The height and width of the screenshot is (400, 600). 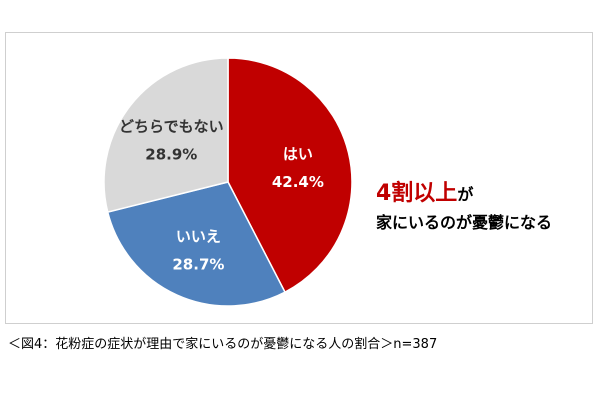 What do you see at coordinates (201, 344) in the screenshot?
I see `caption-text: ＜図4：花粉症の症状が理由で家にいるのが憂鬱になる人の割合＞` at bounding box center [201, 344].